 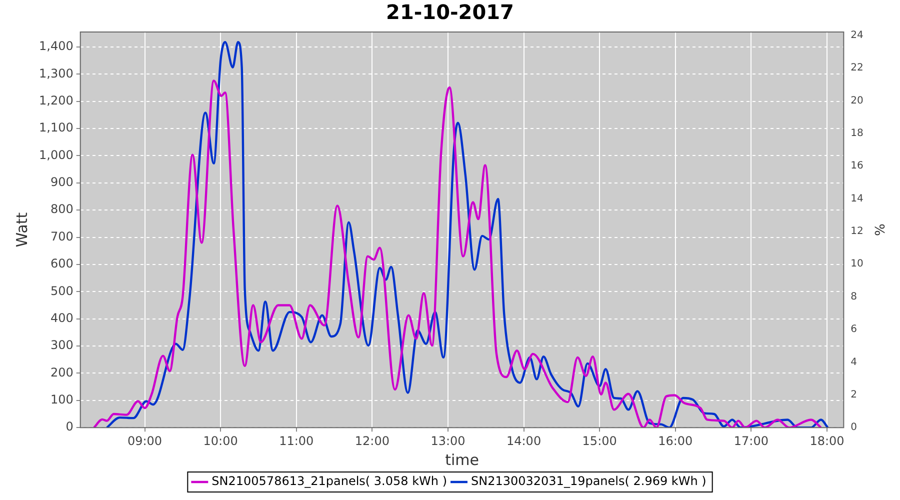 What do you see at coordinates (854, 395) in the screenshot?
I see `y2-tick-label: 2` at bounding box center [854, 395].